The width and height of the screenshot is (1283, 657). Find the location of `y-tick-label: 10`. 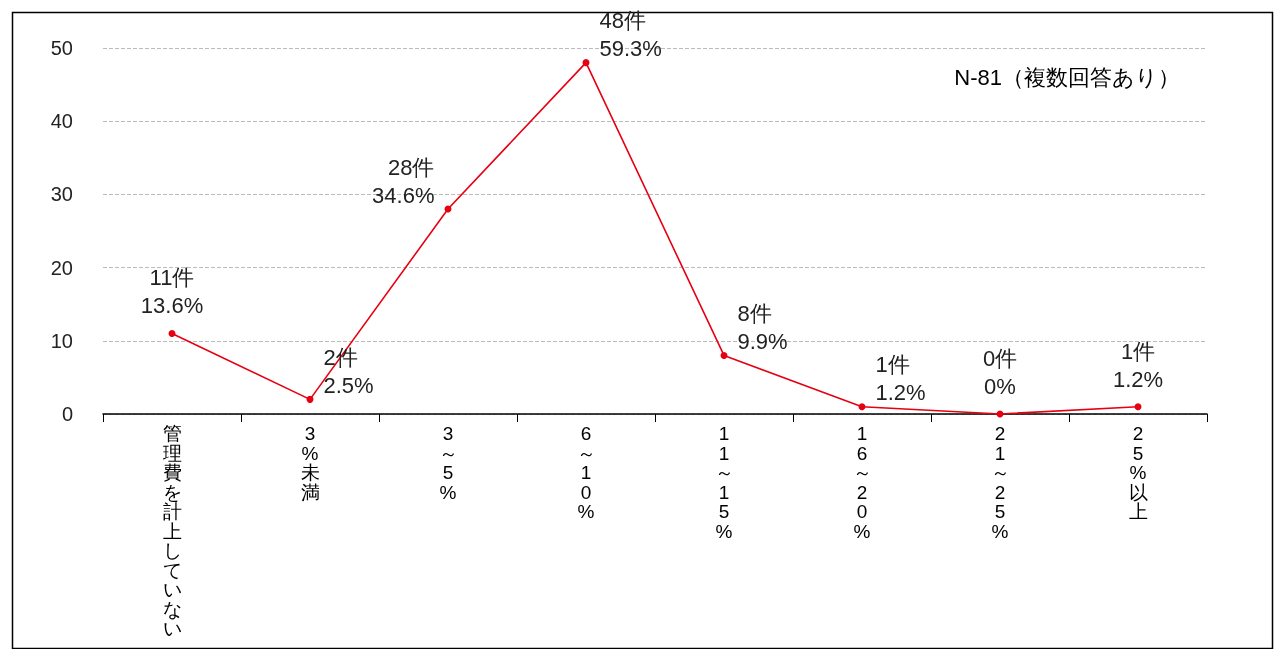

y-tick-label: 10 is located at coordinates (61, 340).